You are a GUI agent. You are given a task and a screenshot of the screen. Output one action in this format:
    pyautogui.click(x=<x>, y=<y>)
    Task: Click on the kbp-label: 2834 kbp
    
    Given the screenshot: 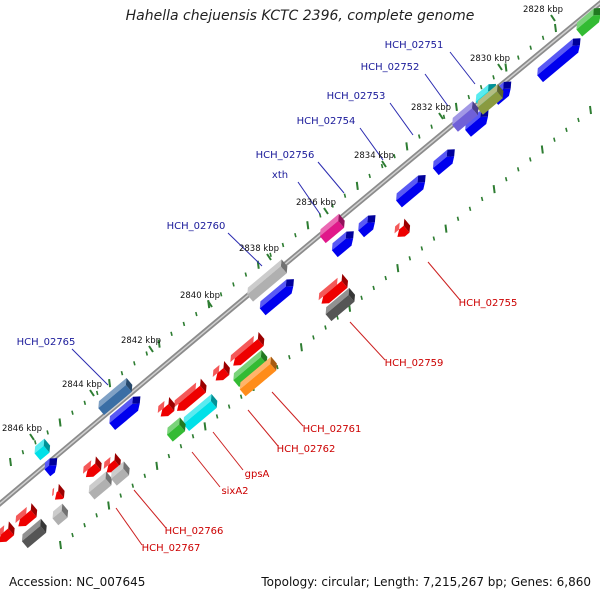 What is the action you would take?
    pyautogui.click(x=374, y=156)
    